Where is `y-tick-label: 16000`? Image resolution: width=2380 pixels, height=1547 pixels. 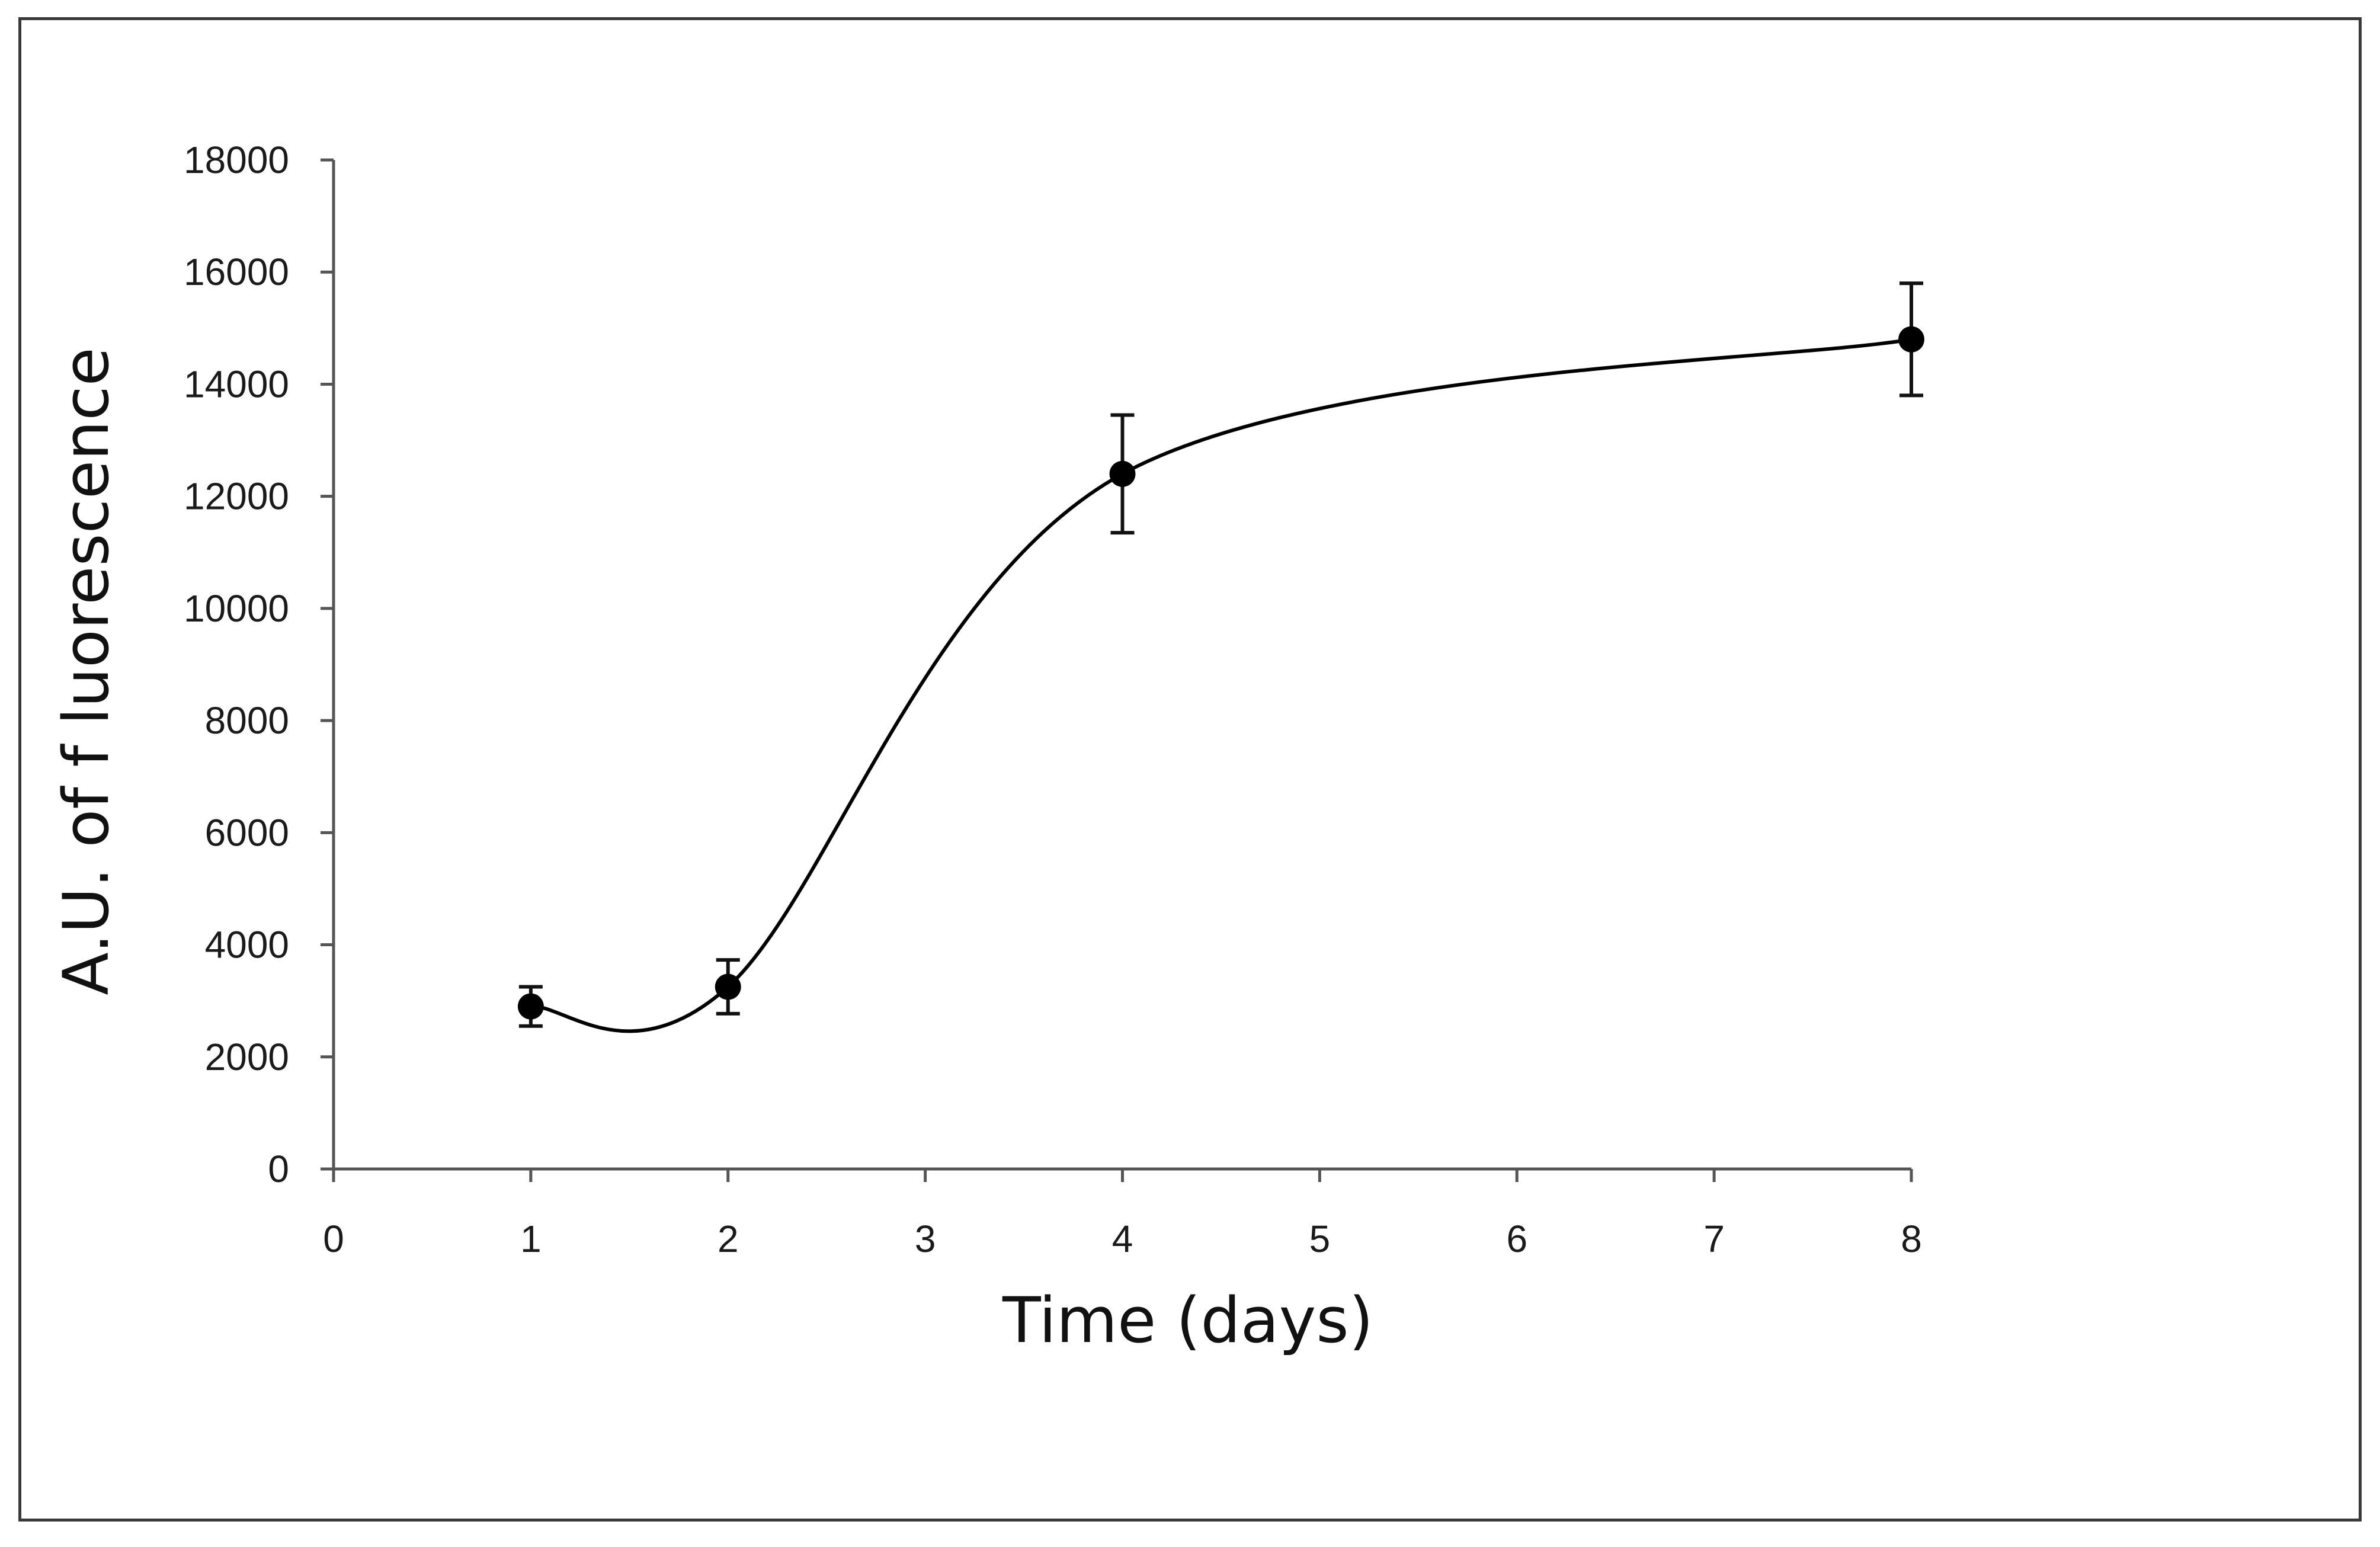
y-tick-label: 16000 is located at coordinates (236, 272).